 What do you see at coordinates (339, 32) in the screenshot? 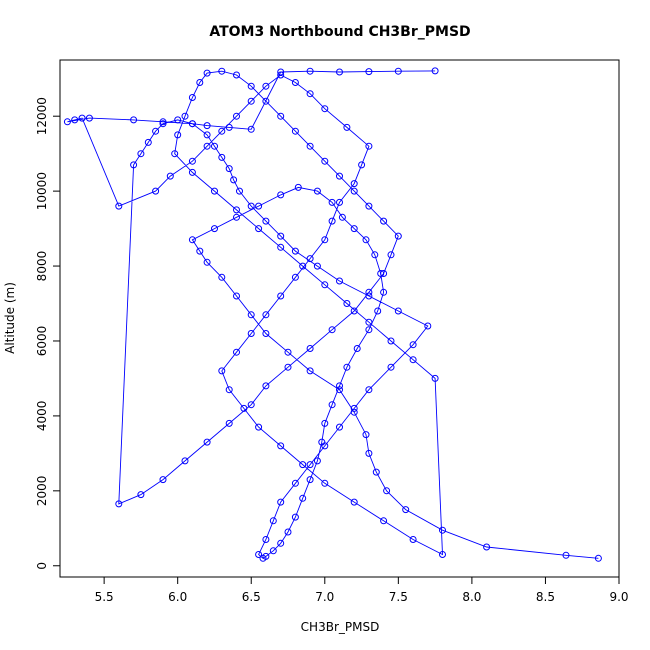
I see `chart-title: ATOM3 Northbound CH3Br_PMSD` at bounding box center [339, 32].